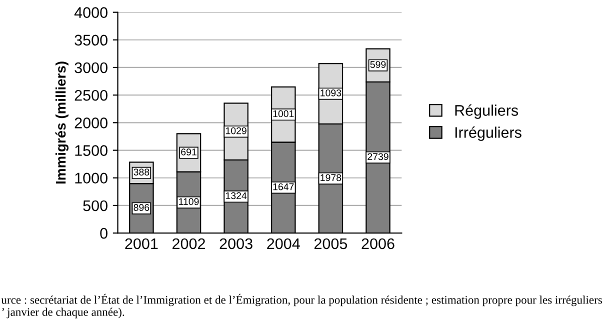 The image size is (604, 332). What do you see at coordinates (378, 64) in the screenshot?
I see `data-label: 599` at bounding box center [378, 64].